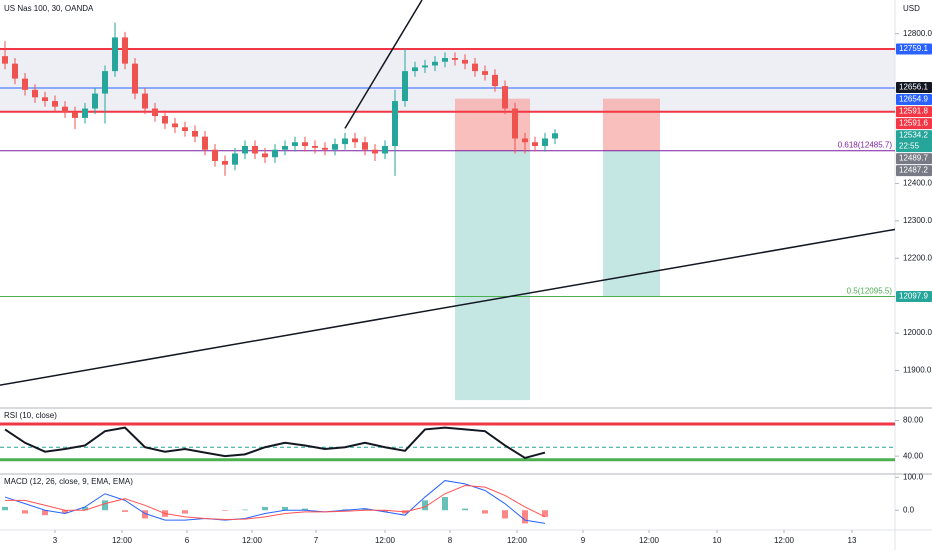 Image resolution: width=932 pixels, height=555 pixels. I want to click on price-tag-label: 12097.9, so click(913, 296).